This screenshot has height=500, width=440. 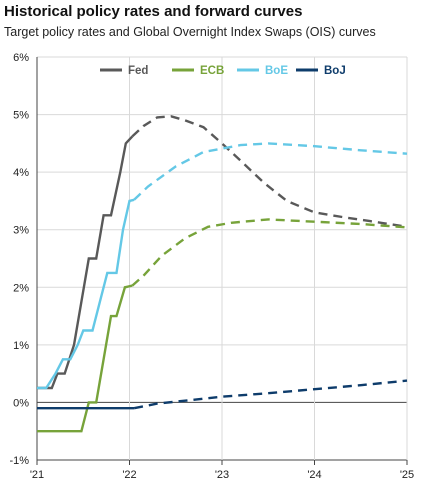 What do you see at coordinates (21, 173) in the screenshot?
I see `y-tick-label: 4%` at bounding box center [21, 173].